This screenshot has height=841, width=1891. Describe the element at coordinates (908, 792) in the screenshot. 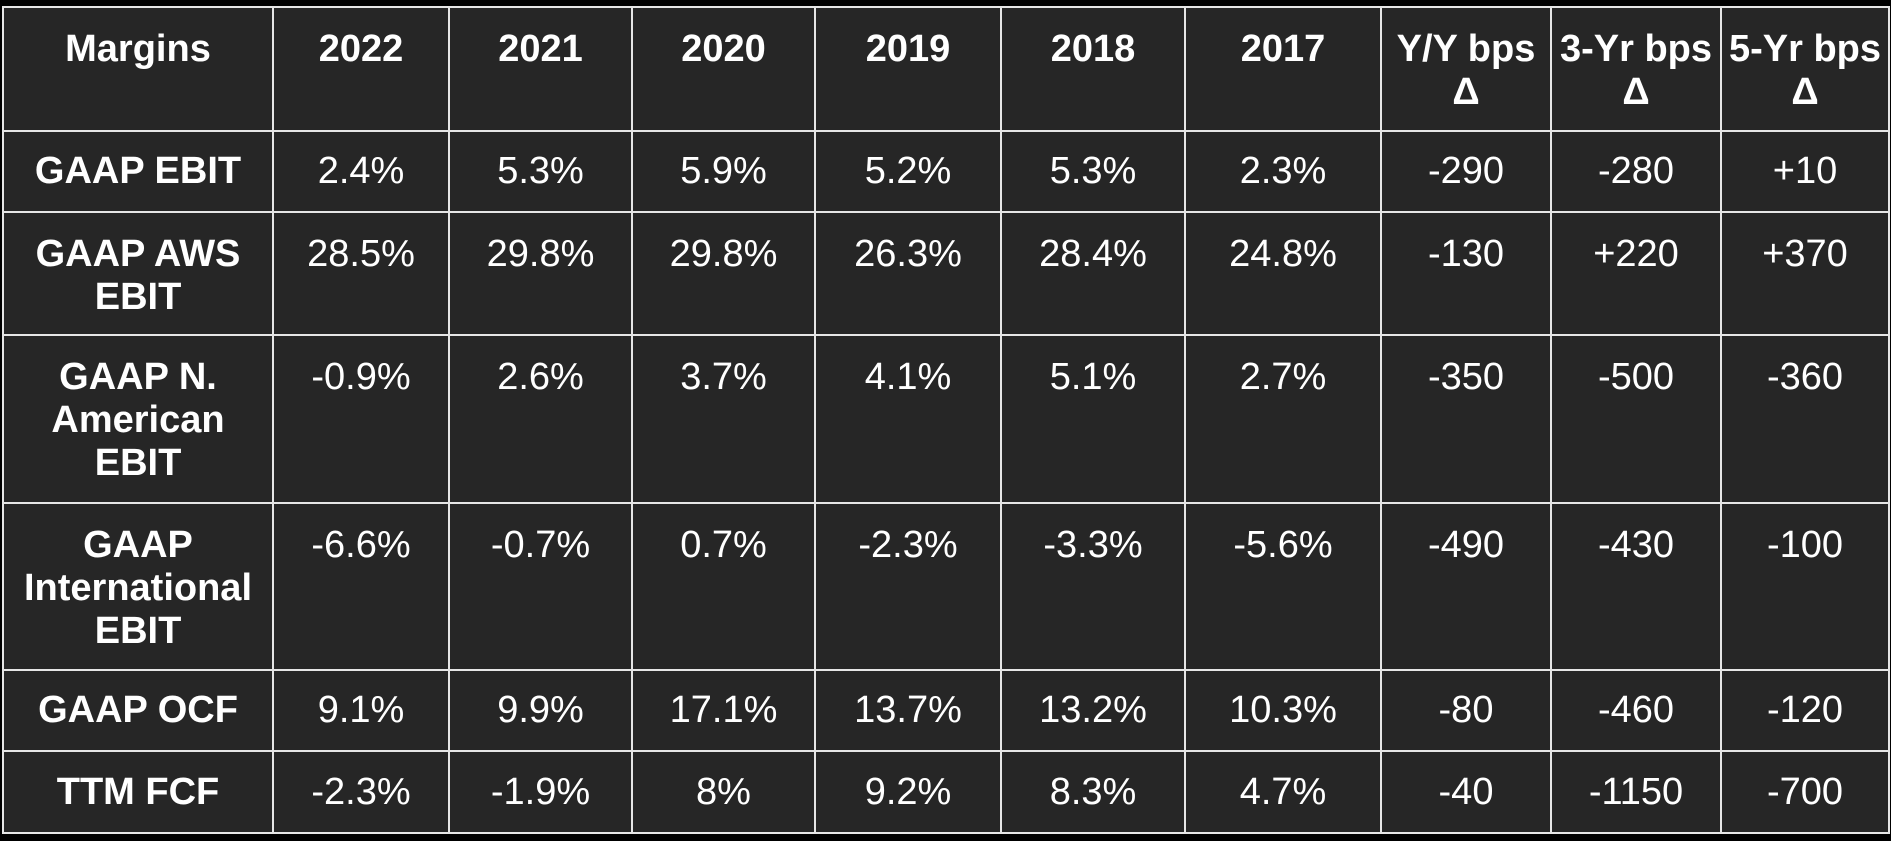

I see `table-cell: 9.2%` at that location.